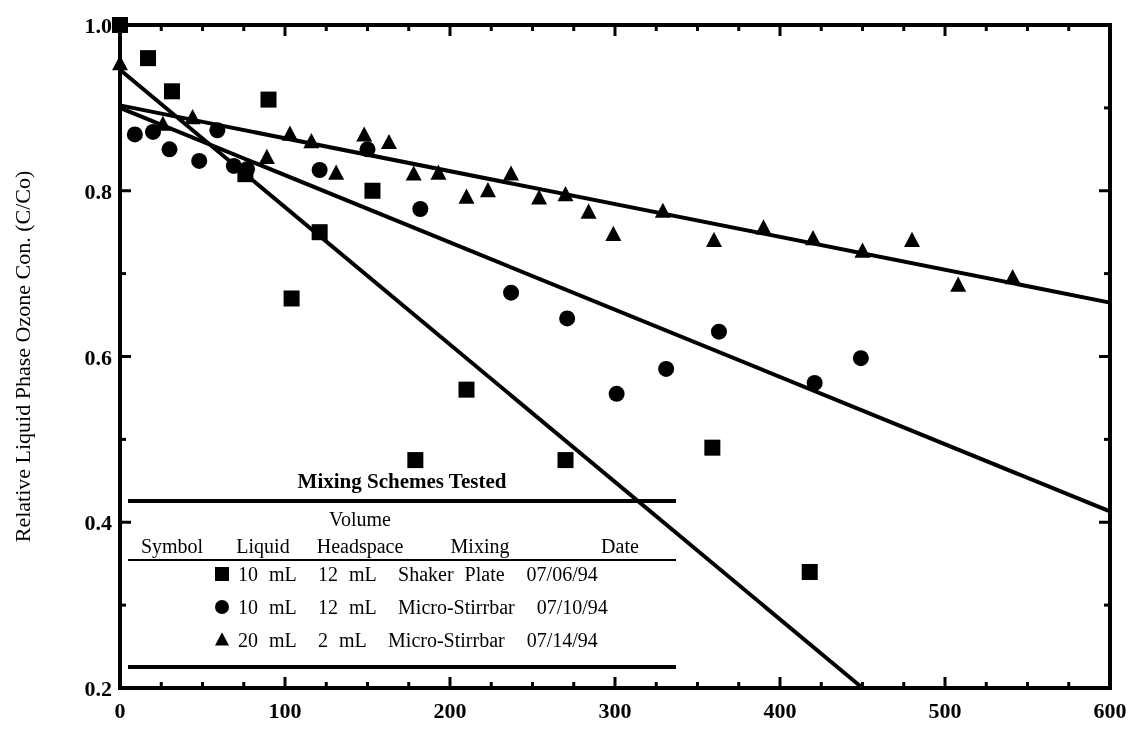 The height and width of the screenshot is (731, 1142). I want to click on annotation: Volume, so click(360, 519).